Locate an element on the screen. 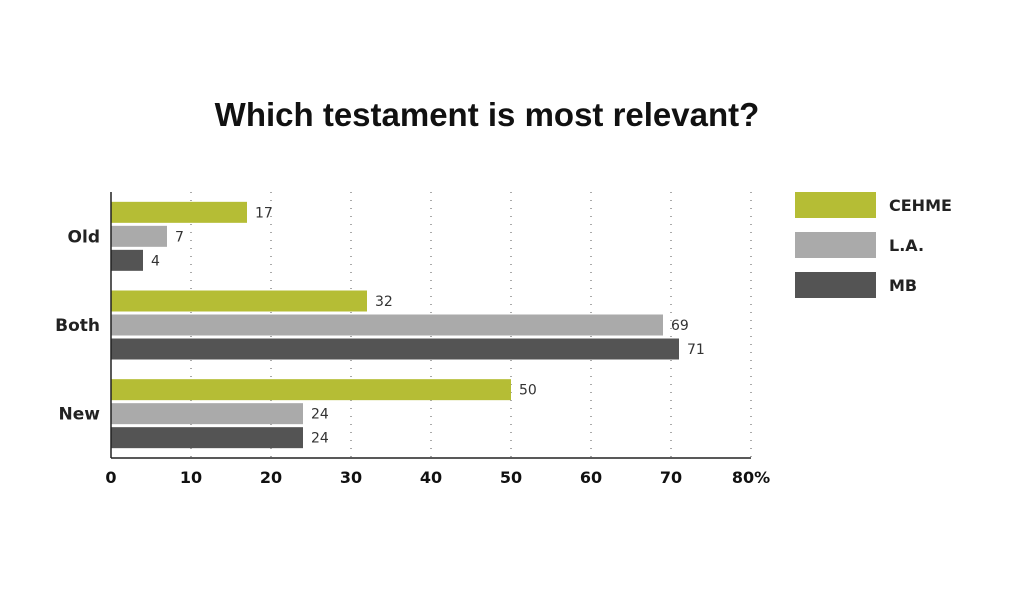  bar-new-la is located at coordinates (207, 414).